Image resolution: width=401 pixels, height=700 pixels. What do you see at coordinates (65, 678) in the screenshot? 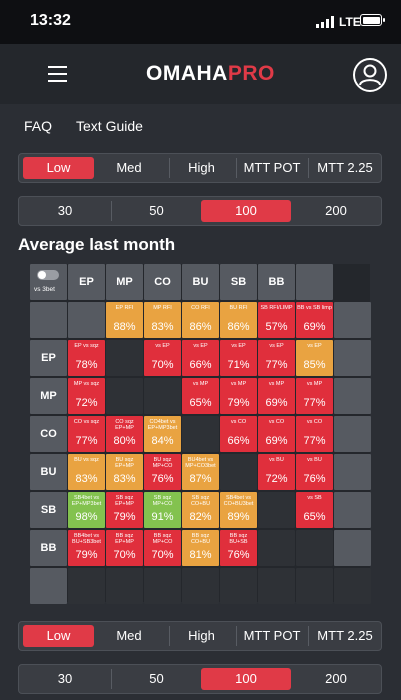
I see `depth-tab-30-bottom: 30` at bounding box center [65, 678].